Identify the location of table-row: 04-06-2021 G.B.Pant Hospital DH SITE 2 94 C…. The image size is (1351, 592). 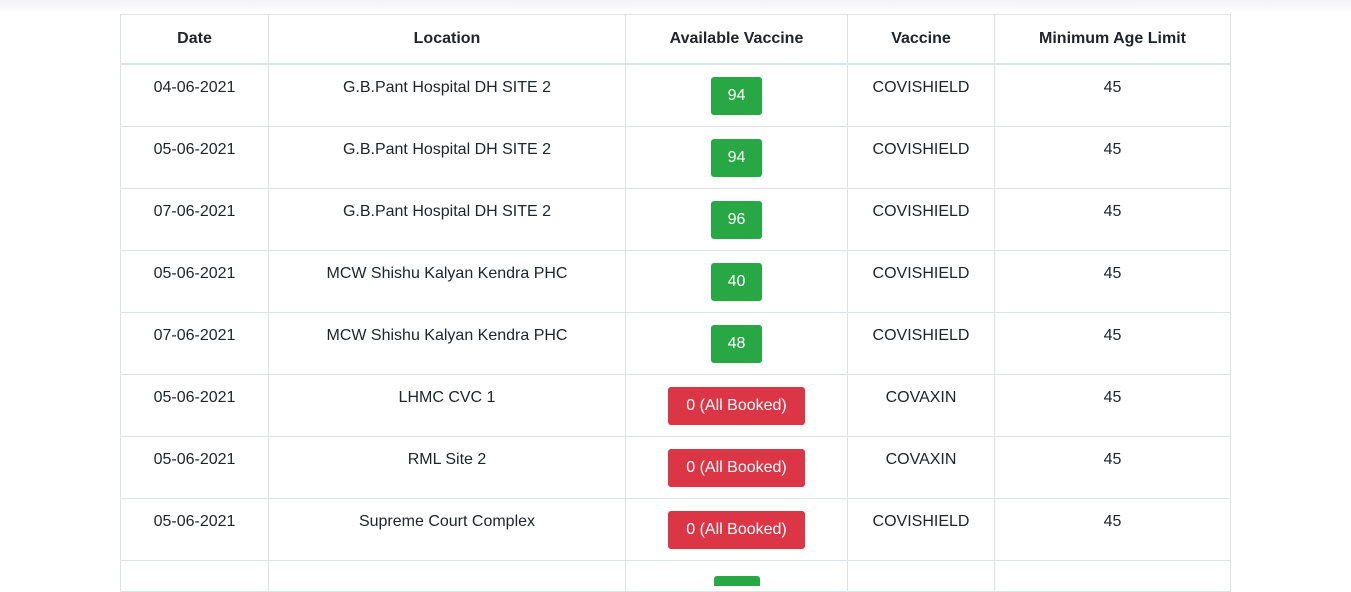
(675, 95).